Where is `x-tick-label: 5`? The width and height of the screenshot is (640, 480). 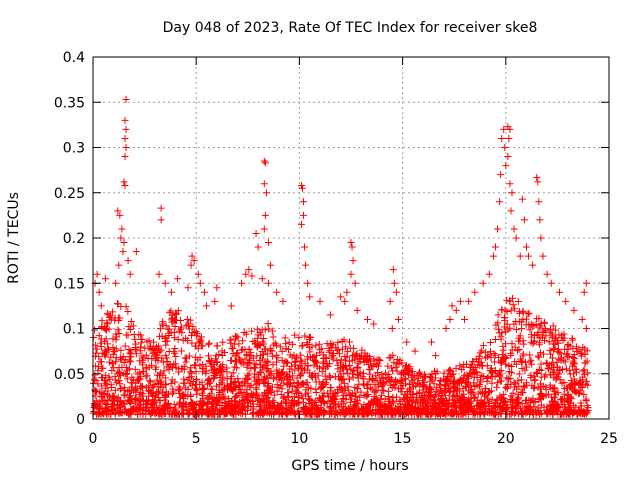 x-tick-label: 5 is located at coordinates (196, 439).